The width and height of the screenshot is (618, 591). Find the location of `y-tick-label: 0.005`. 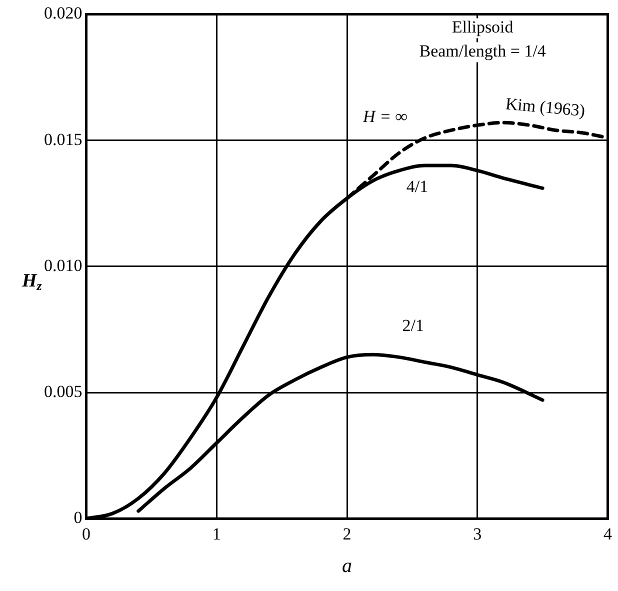

y-tick-label: 0.005 is located at coordinates (63, 391).